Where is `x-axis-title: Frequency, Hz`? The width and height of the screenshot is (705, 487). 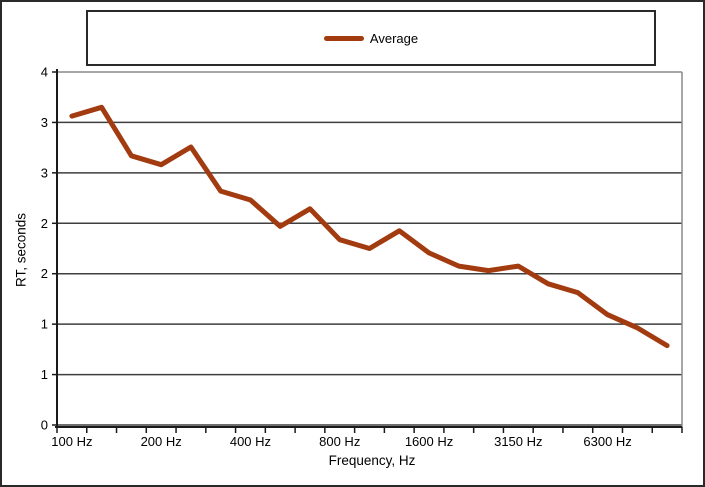 x-axis-title: Frequency, Hz is located at coordinates (372, 460).